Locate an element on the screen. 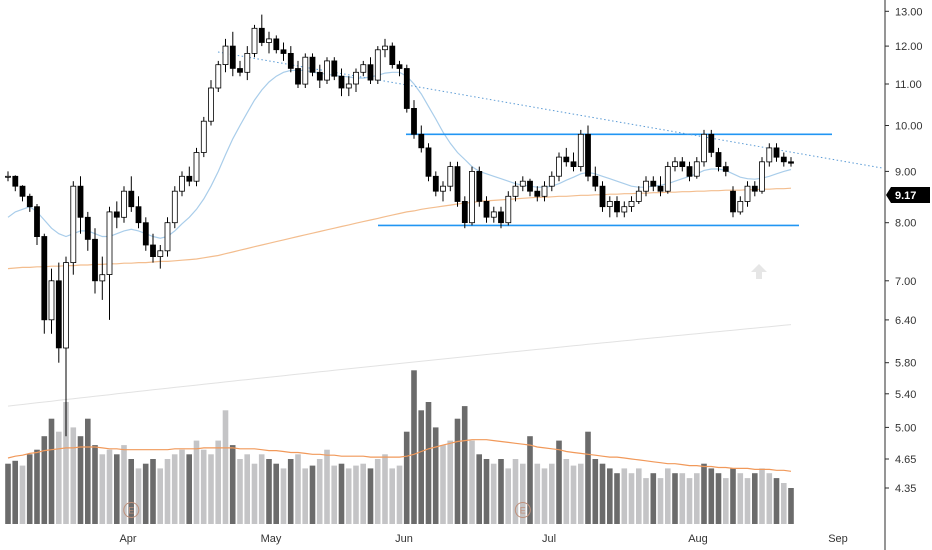 The height and width of the screenshot is (550, 932). last-price-tag: 9.17 is located at coordinates (908, 195).